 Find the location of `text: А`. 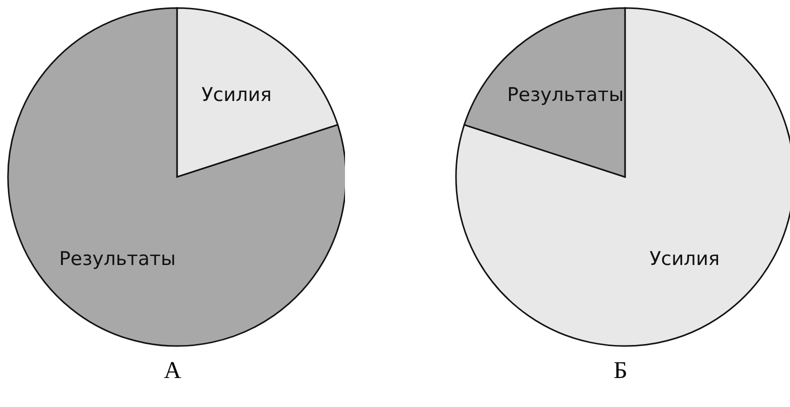

text: А is located at coordinates (172, 371).